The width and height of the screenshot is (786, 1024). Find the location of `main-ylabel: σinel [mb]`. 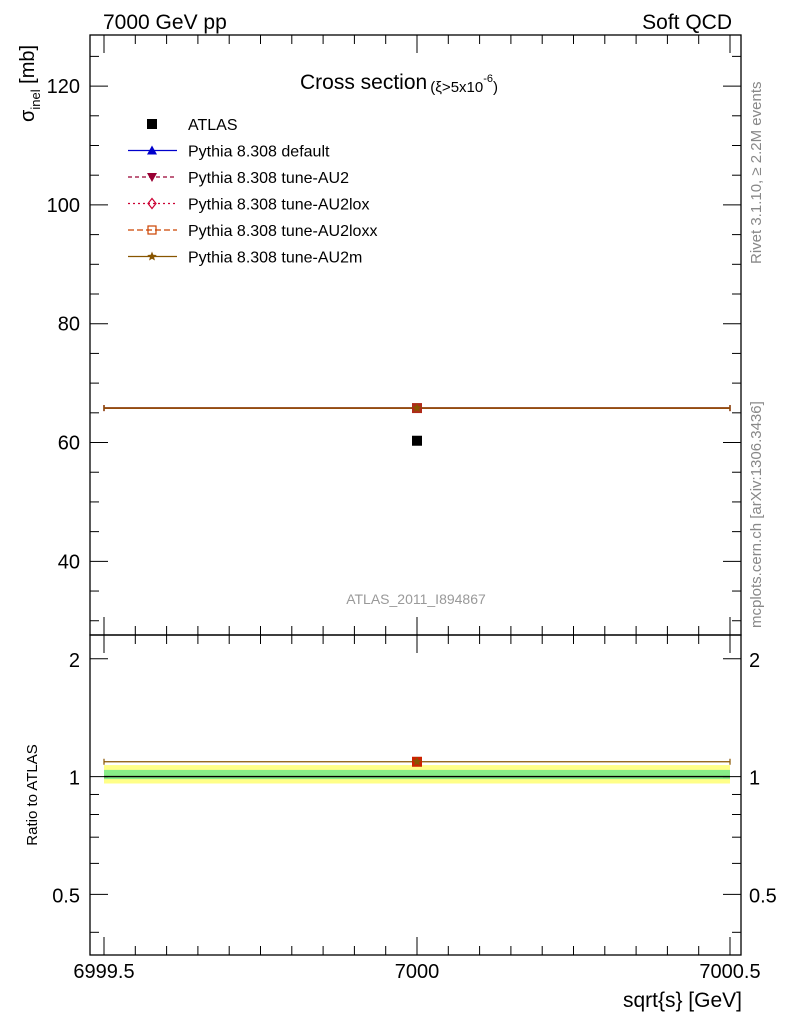

main-ylabel: σinel [mb] is located at coordinates (30, 83).